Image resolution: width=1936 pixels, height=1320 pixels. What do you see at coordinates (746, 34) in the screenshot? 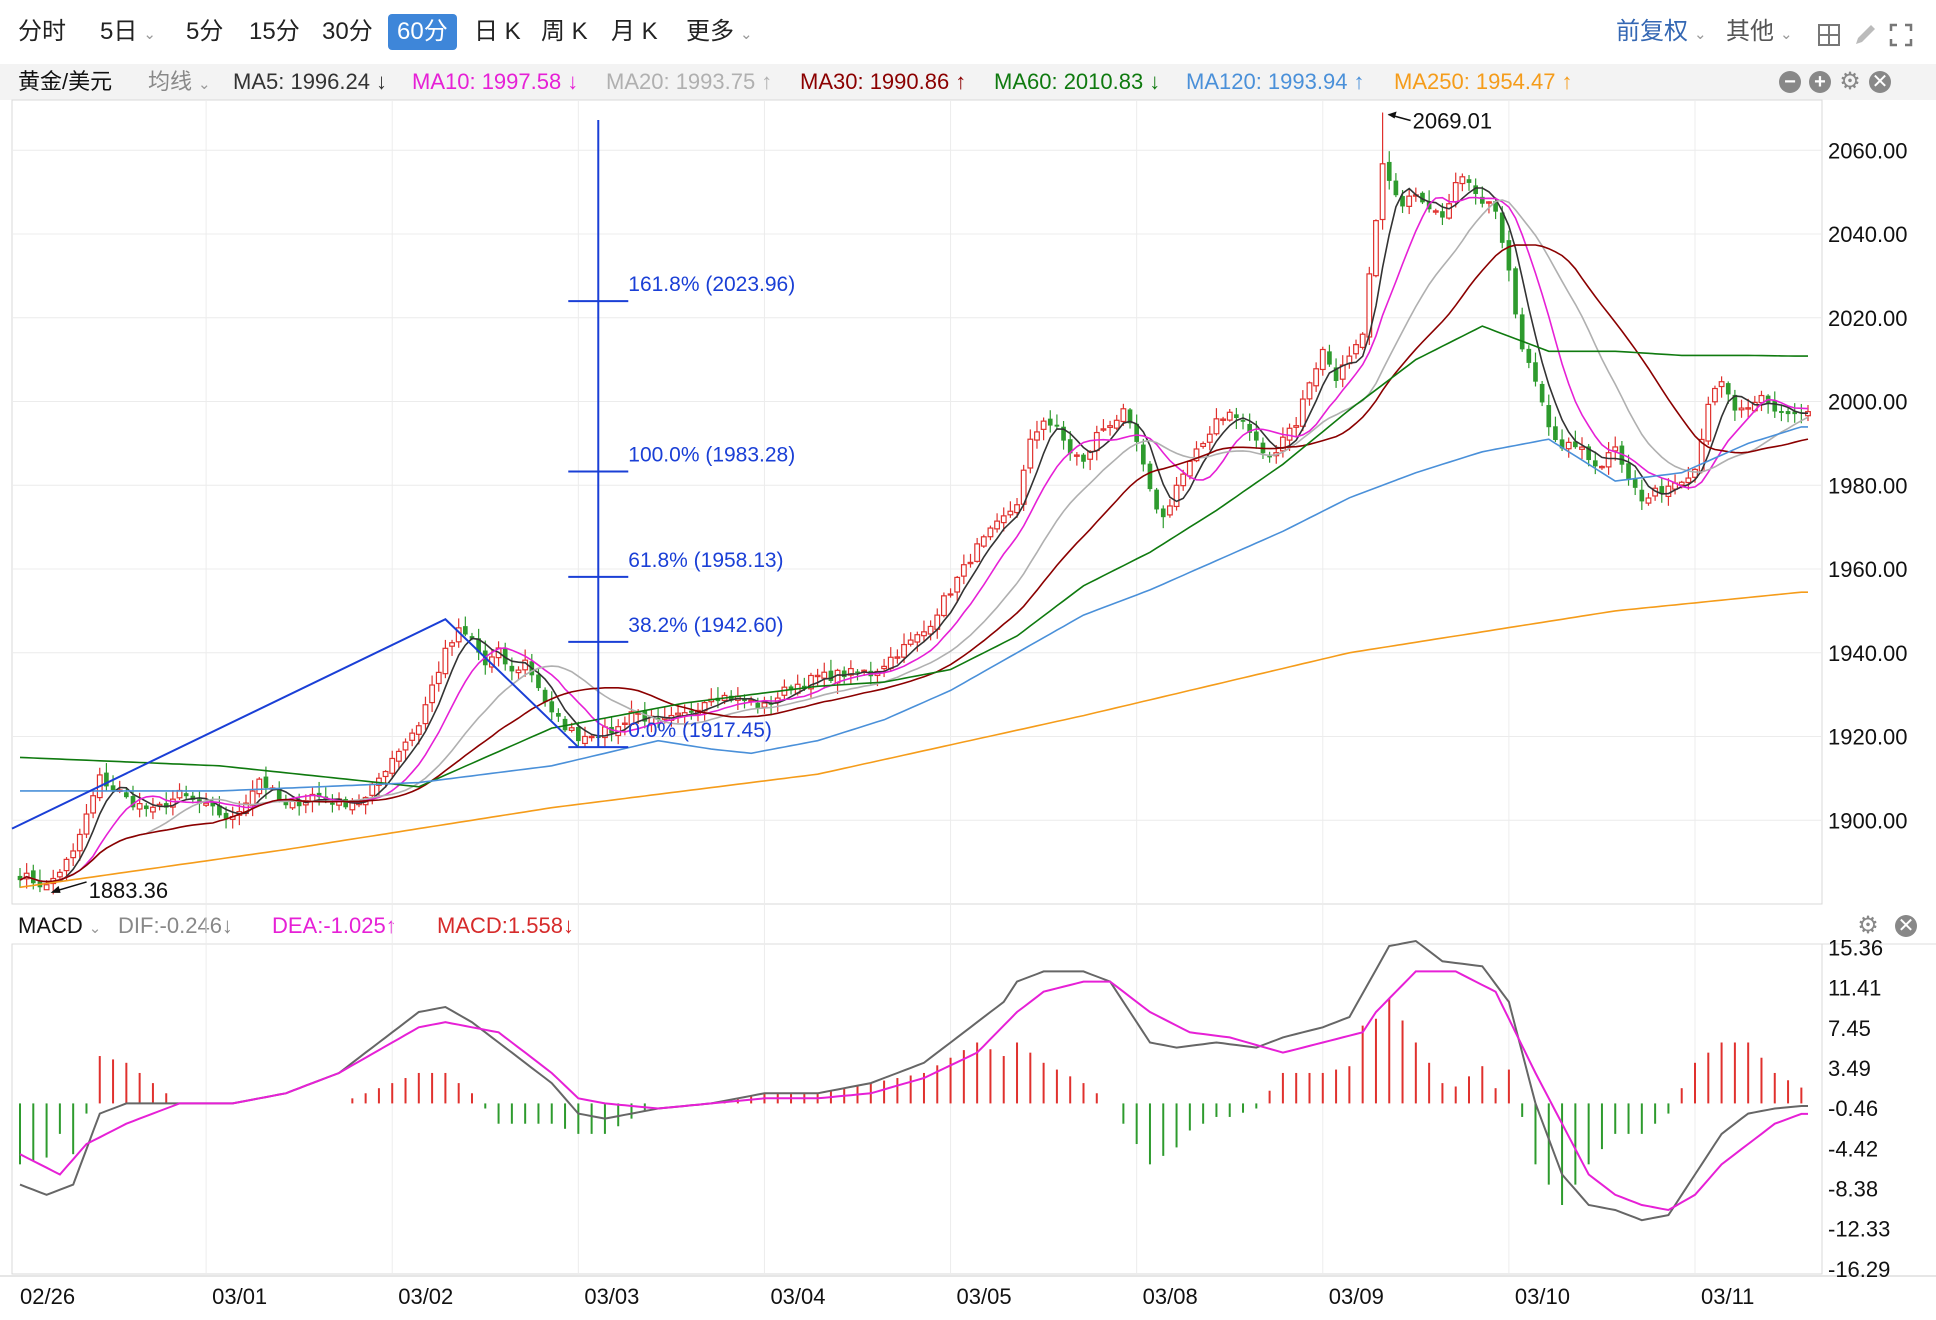
I see `chevron-down-icon: ⌄` at bounding box center [746, 34].